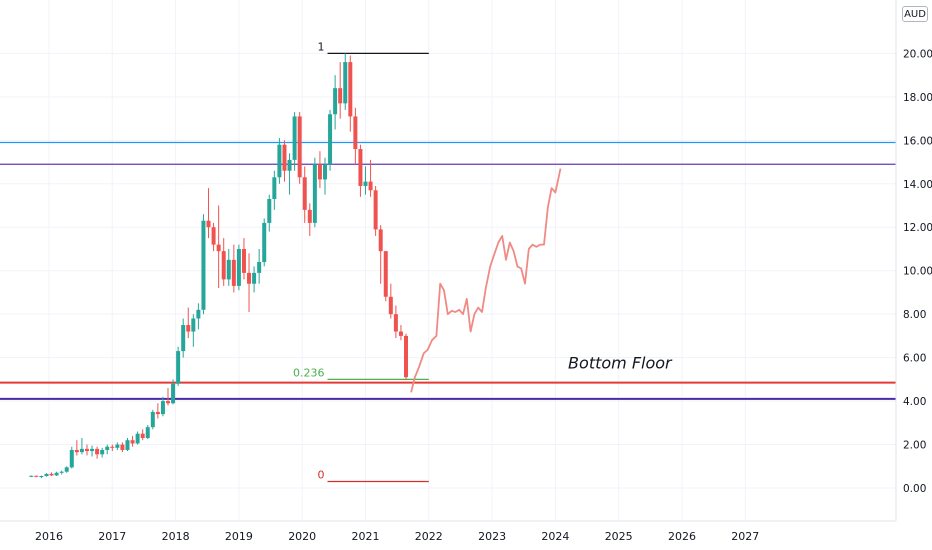  Describe the element at coordinates (914, 402) in the screenshot. I see `y-tick-label: 4.00` at that location.